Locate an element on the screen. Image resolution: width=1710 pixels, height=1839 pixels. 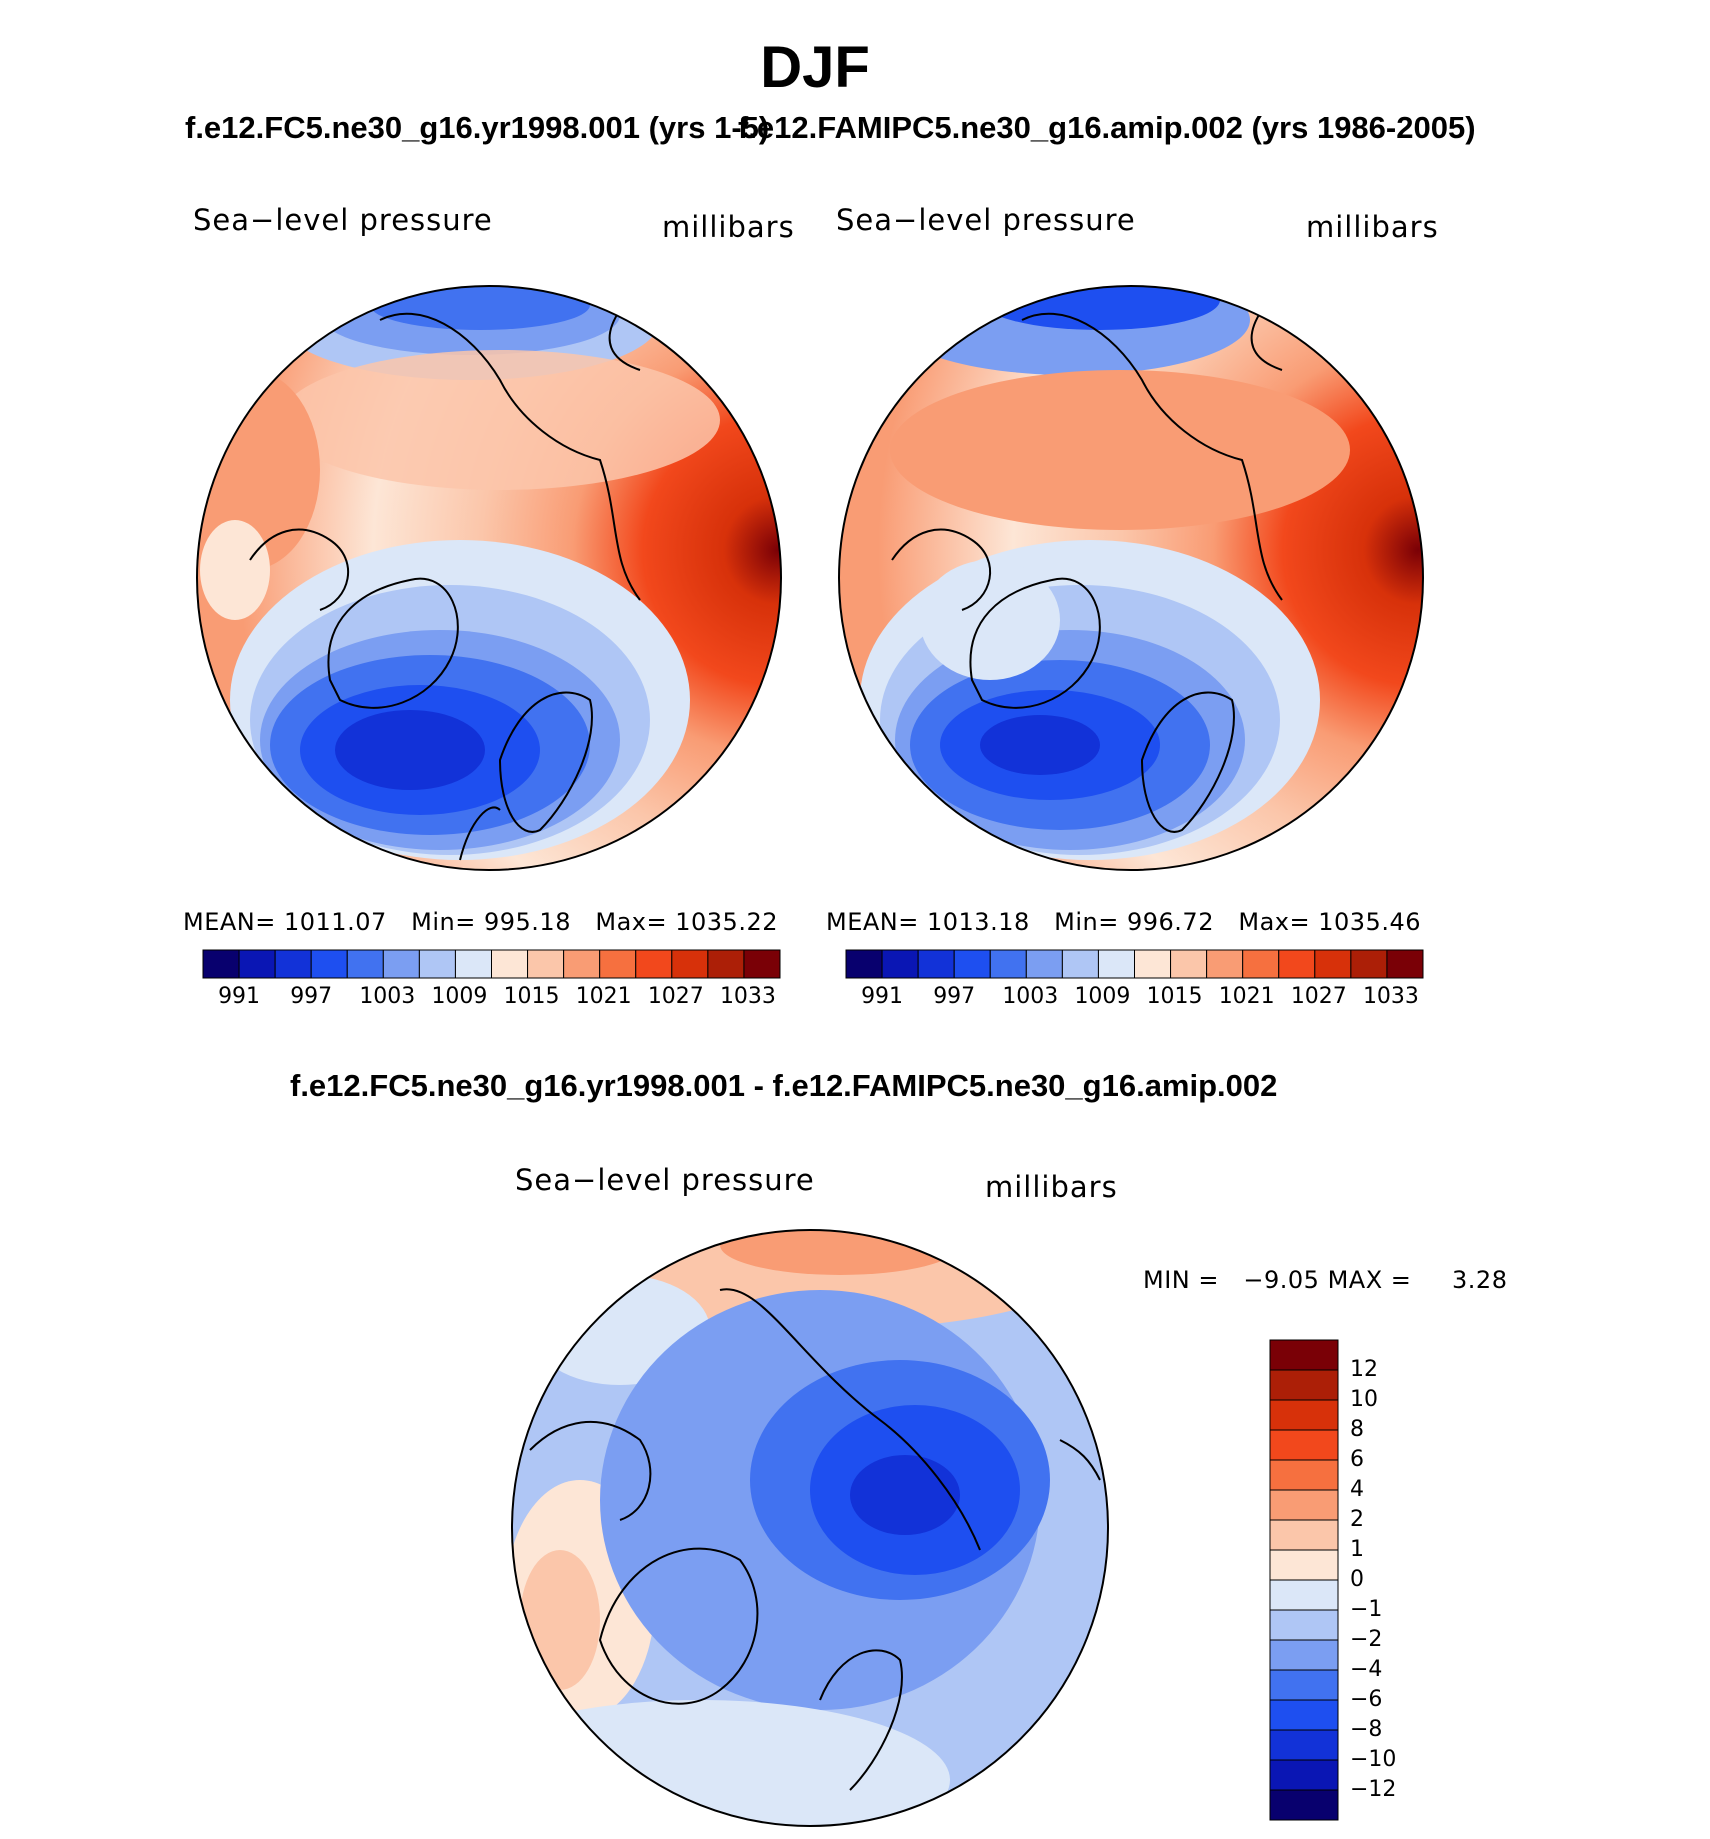
map1-border is located at coordinates (489, 578).